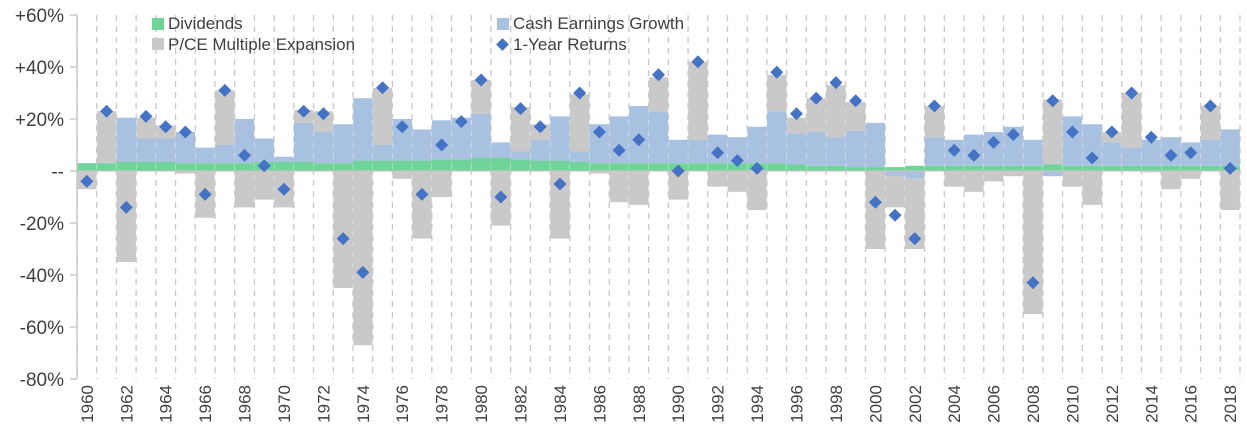 The image size is (1247, 448). What do you see at coordinates (42, 380) in the screenshot?
I see `y-tick-label: -80%` at bounding box center [42, 380].